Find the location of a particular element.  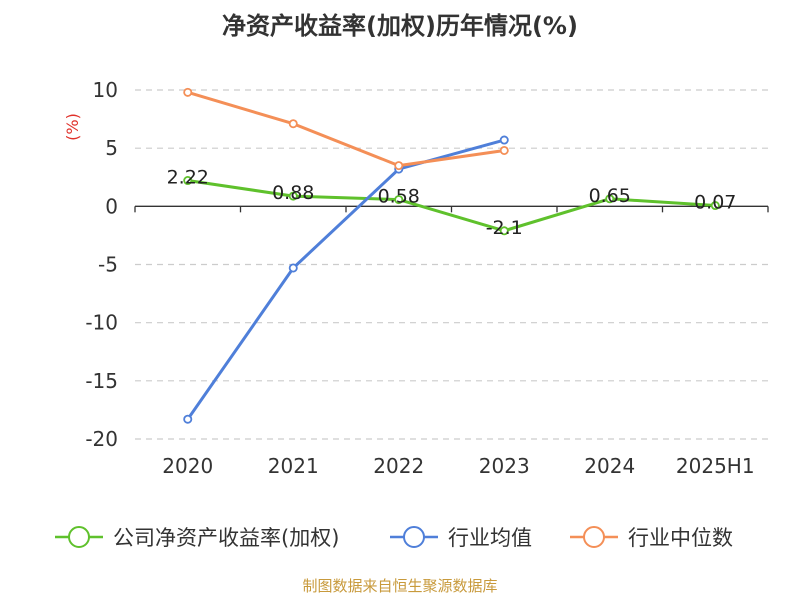

y-tick-label: 5 is located at coordinates (111, 148).